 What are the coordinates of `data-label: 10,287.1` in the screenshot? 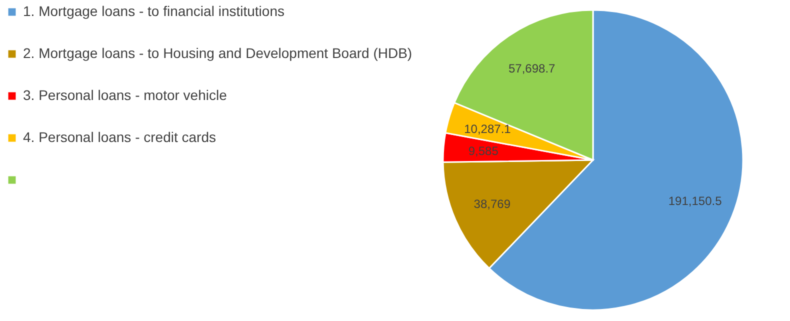 It's located at (488, 129).